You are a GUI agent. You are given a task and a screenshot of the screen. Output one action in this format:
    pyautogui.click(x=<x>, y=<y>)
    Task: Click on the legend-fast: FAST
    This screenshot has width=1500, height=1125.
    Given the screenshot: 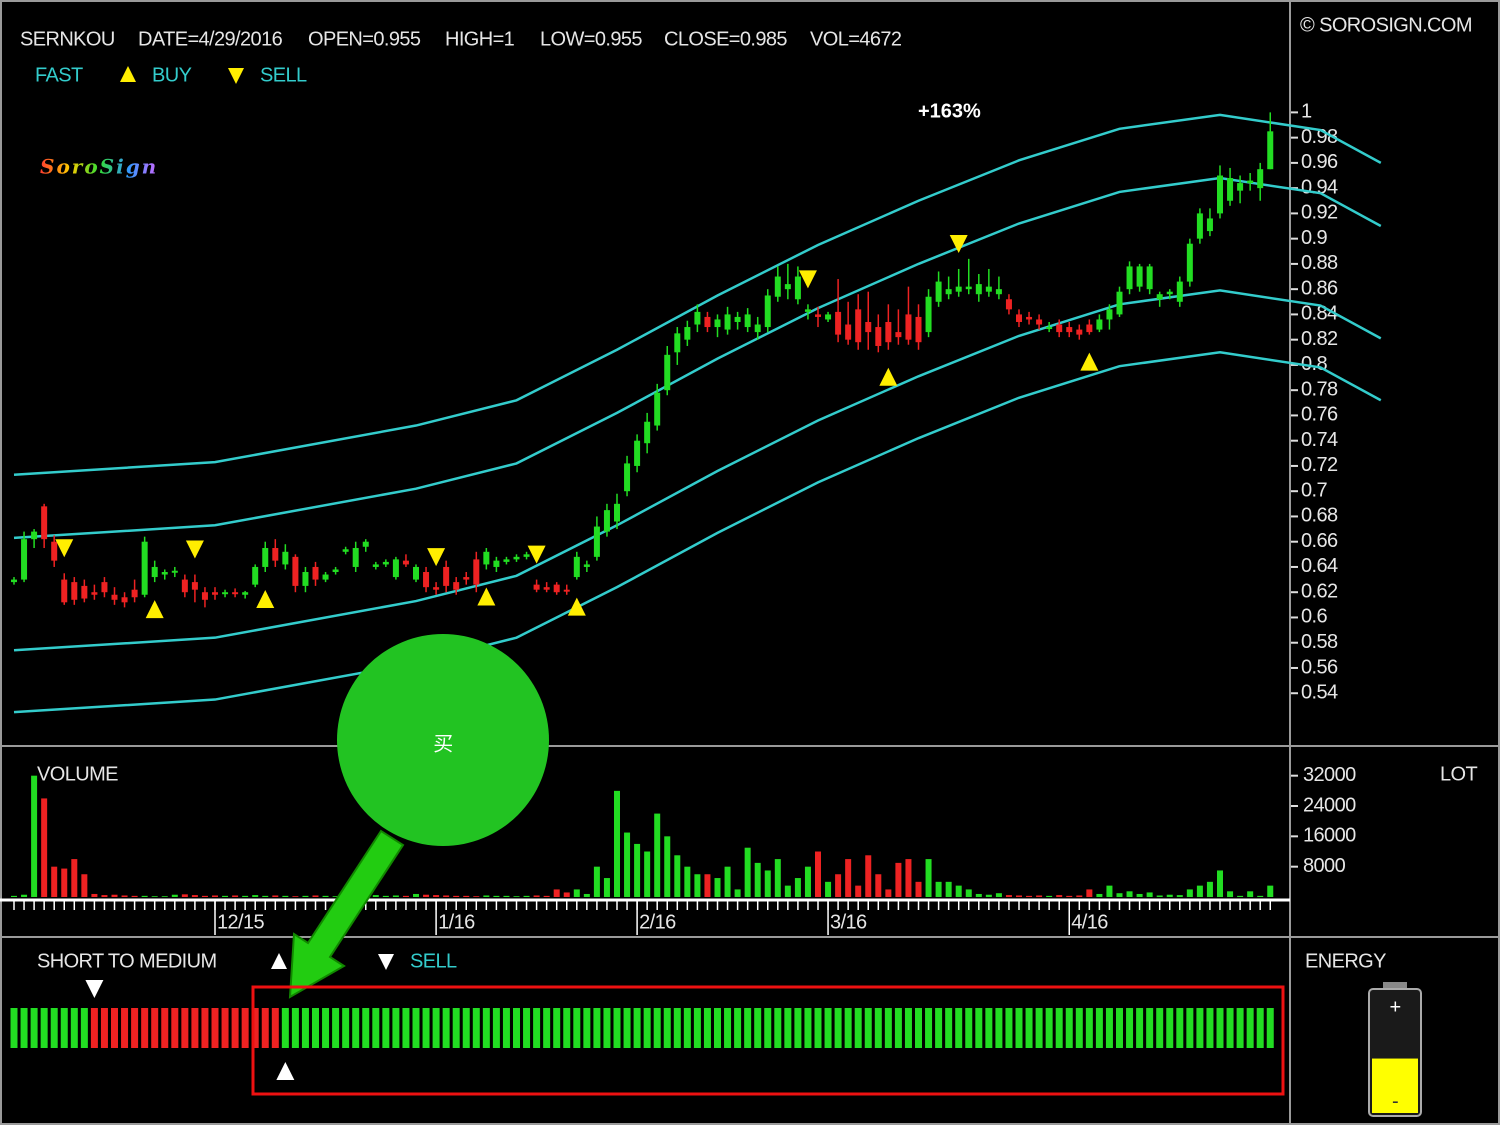 What is the action you would take?
    pyautogui.click(x=59, y=75)
    